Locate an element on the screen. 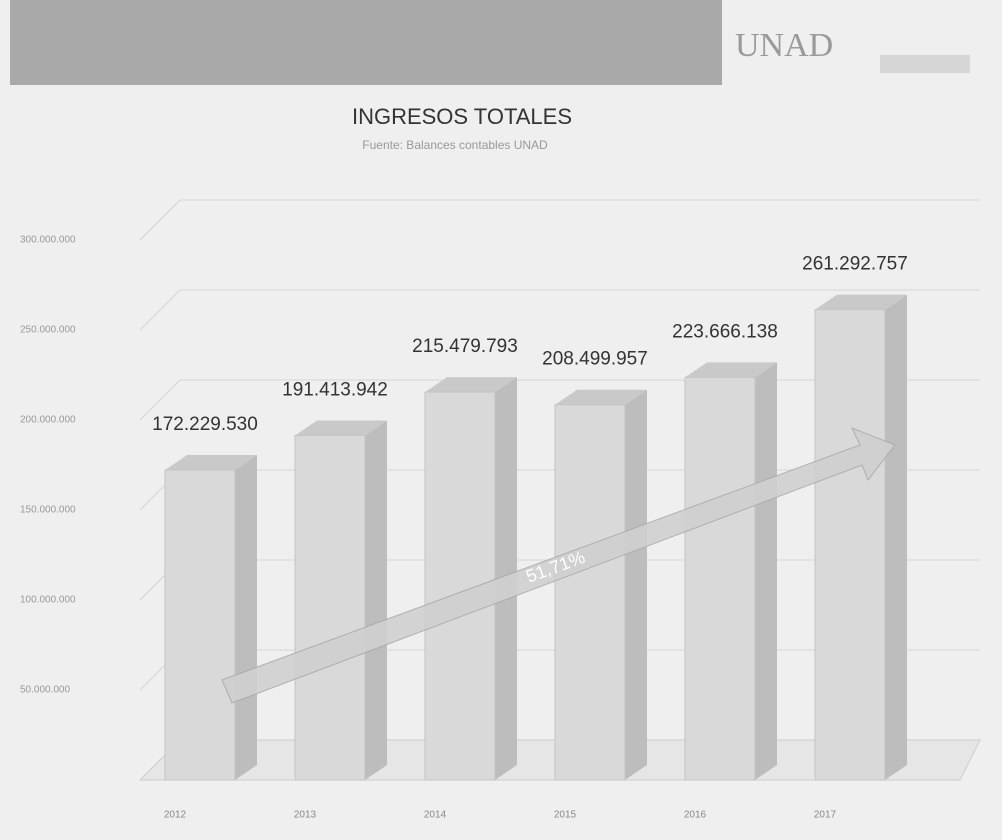 The width and height of the screenshot is (1002, 840). x-tick-label: 2016 is located at coordinates (695, 815).